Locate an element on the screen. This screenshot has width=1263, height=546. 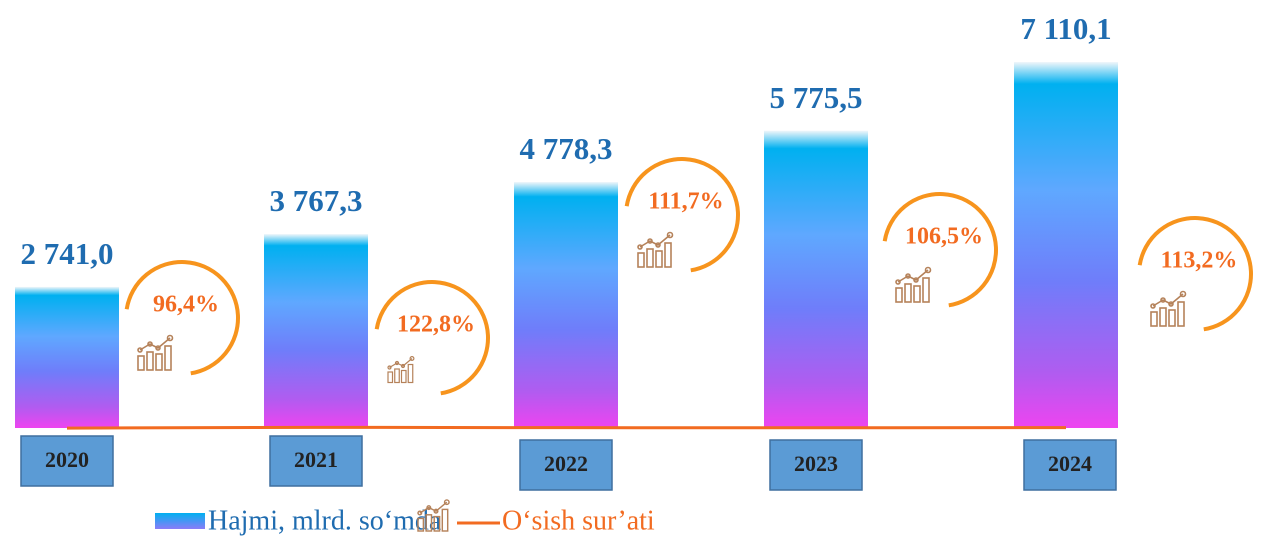
growth-label: 111,7% is located at coordinates (685, 202).